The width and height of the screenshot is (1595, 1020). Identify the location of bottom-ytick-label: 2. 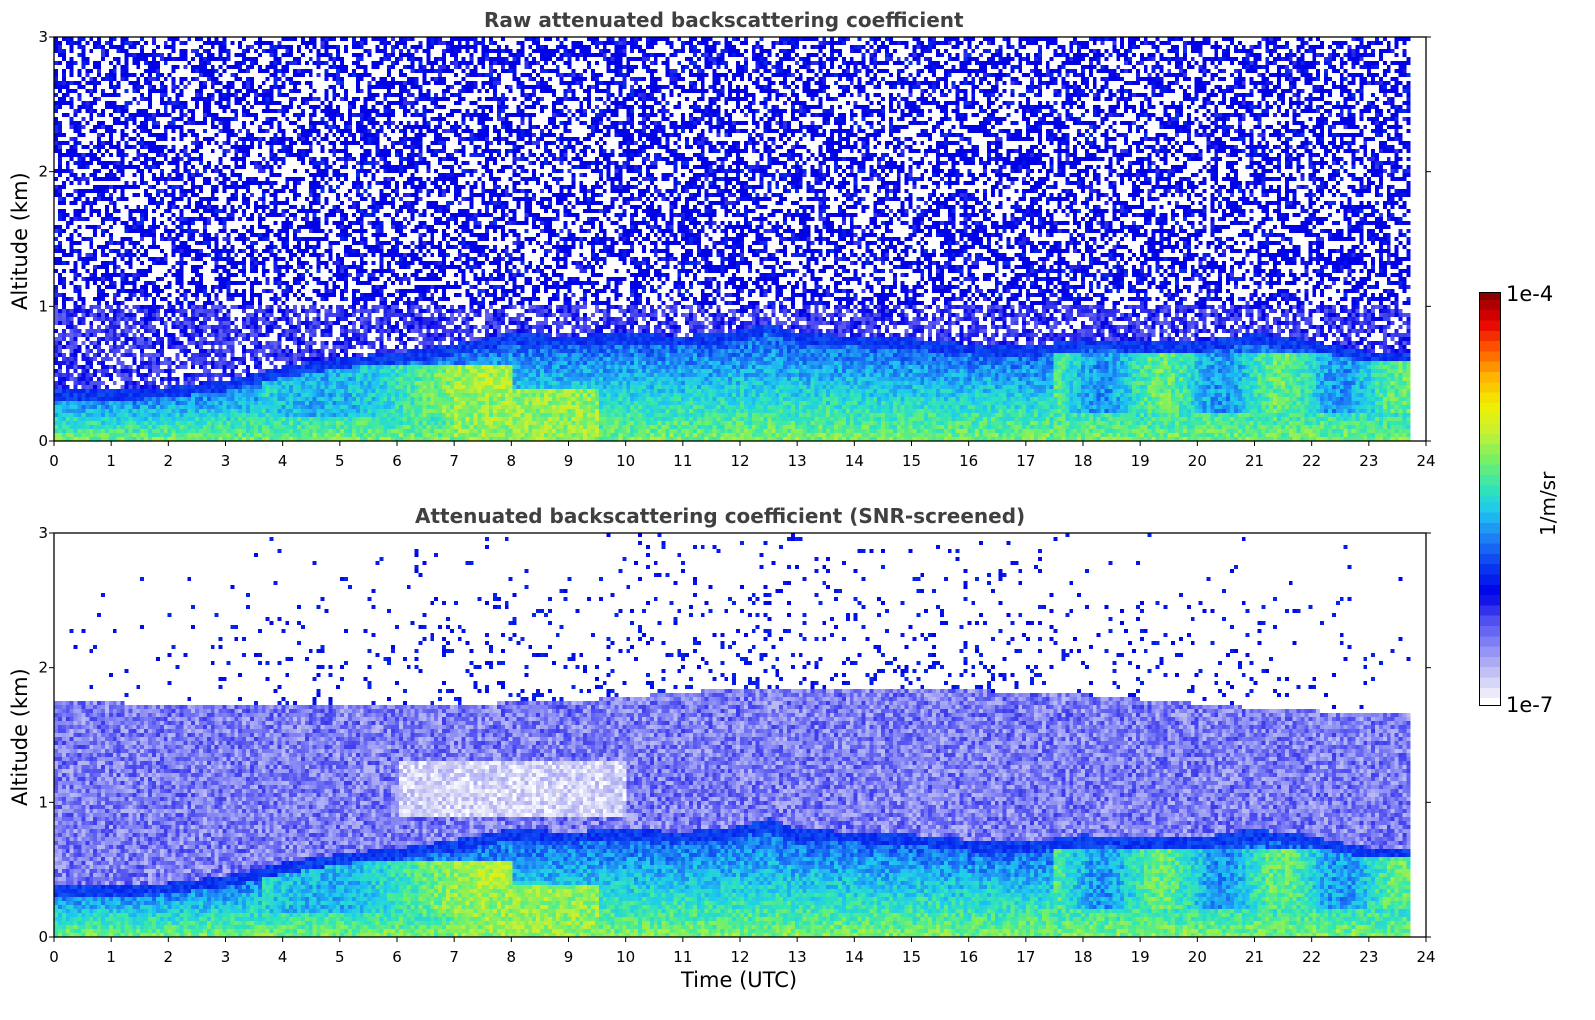
(43, 668).